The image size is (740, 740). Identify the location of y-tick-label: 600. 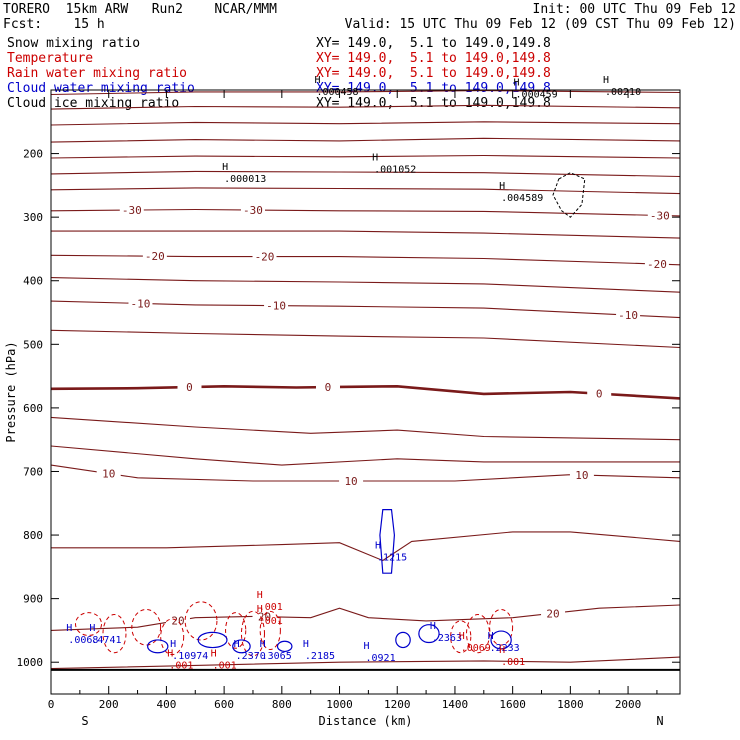
(33, 408).